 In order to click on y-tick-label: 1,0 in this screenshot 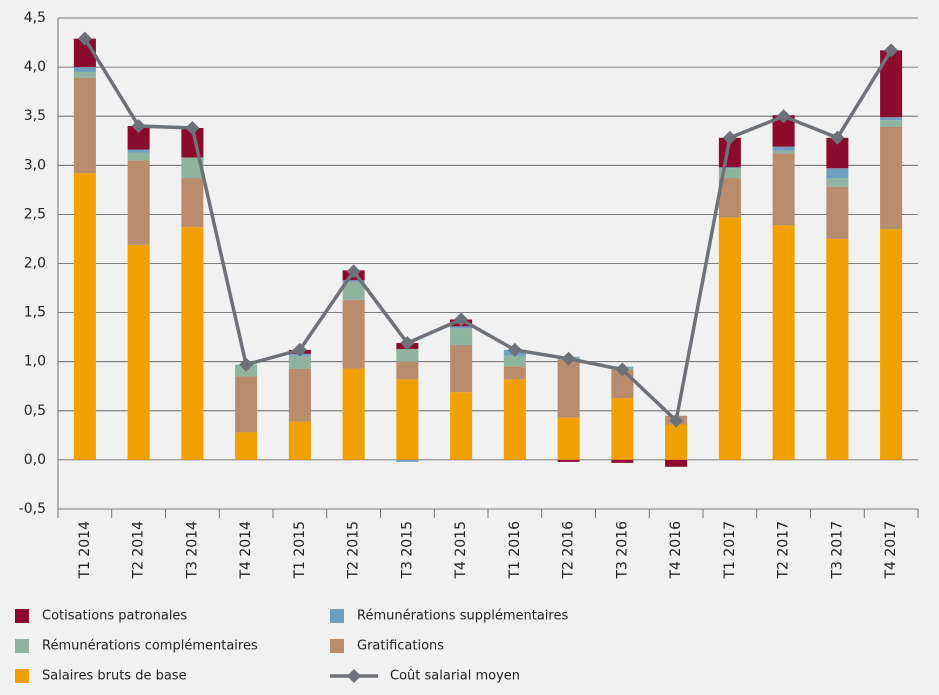, I will do `click(35, 362)`.